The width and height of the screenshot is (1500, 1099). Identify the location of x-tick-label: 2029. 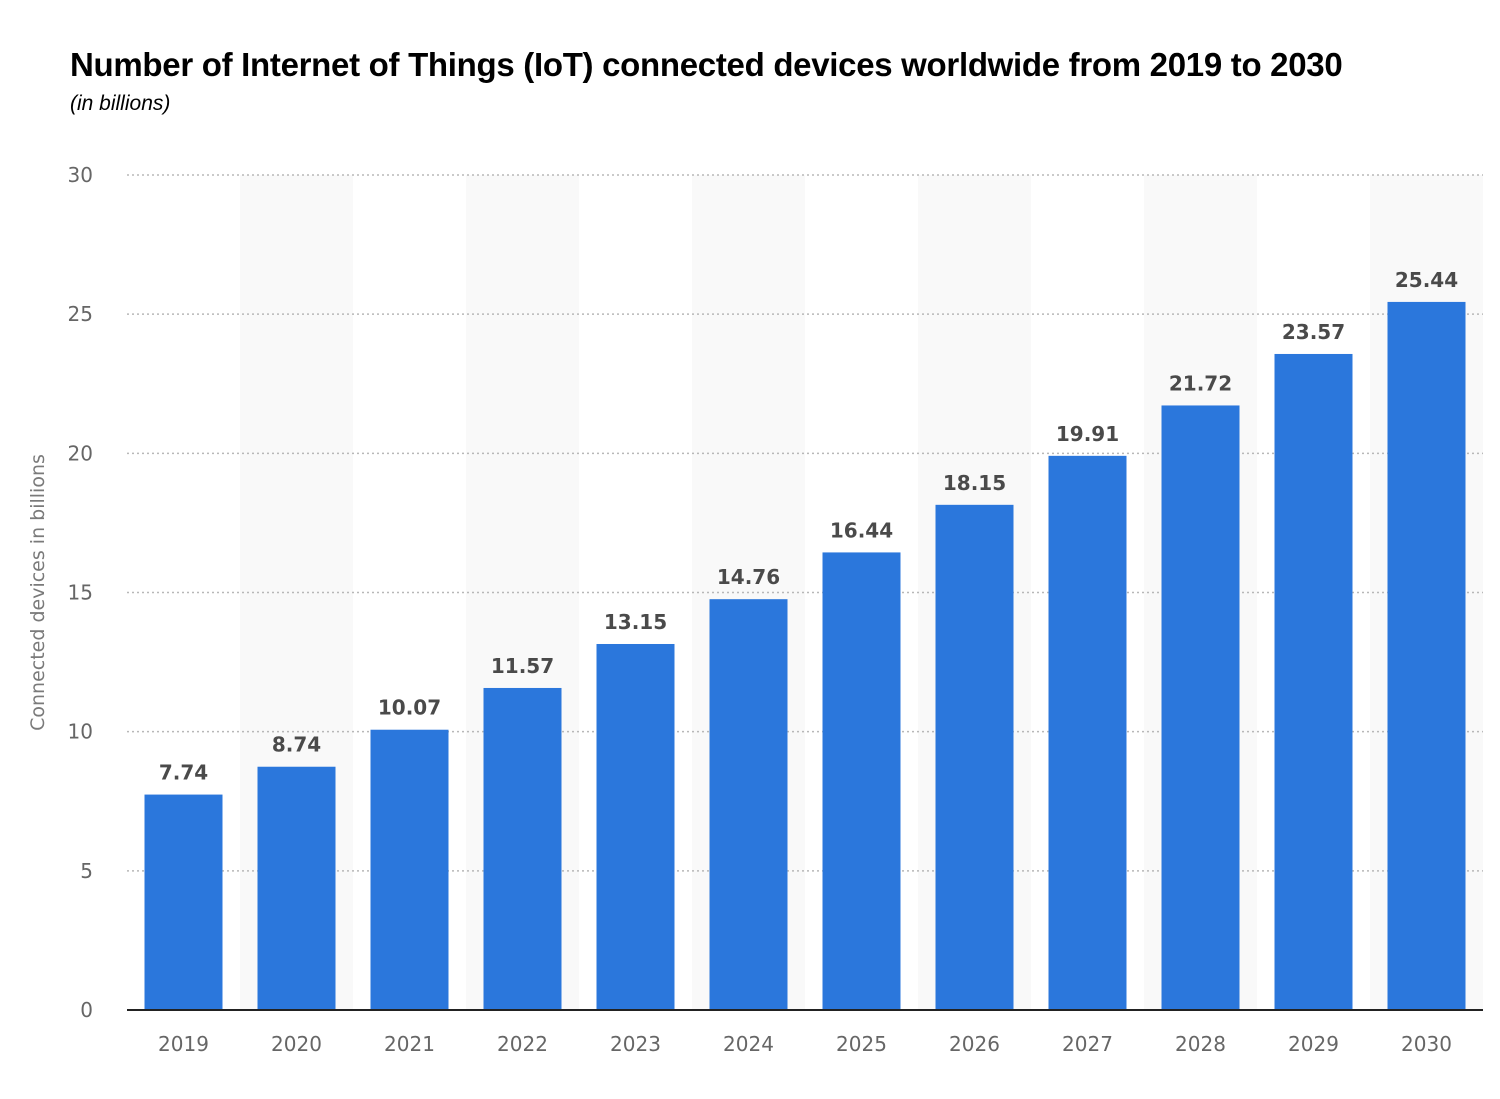
(1313, 1044).